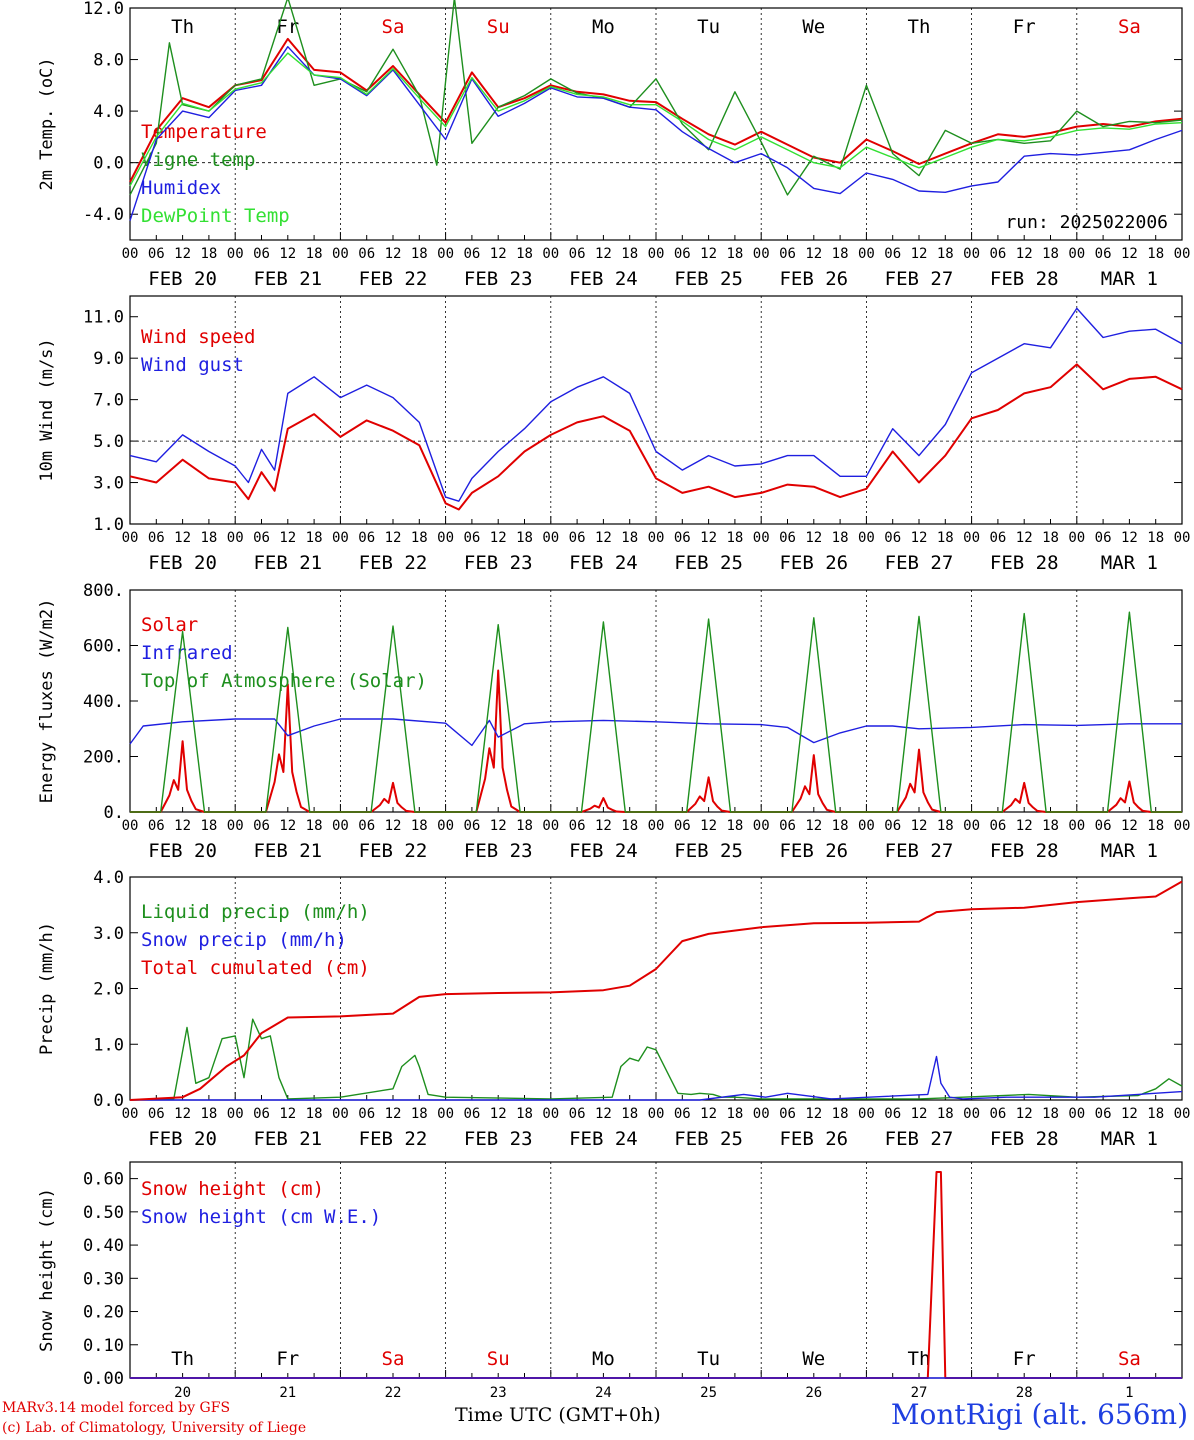  What do you see at coordinates (103, 647) in the screenshot?
I see `y-tick-label: 600.` at bounding box center [103, 647].